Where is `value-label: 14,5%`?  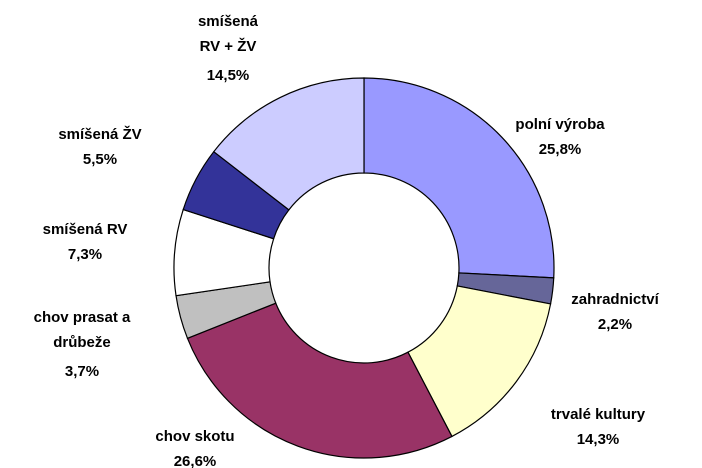
value-label: 14,5% is located at coordinates (228, 75).